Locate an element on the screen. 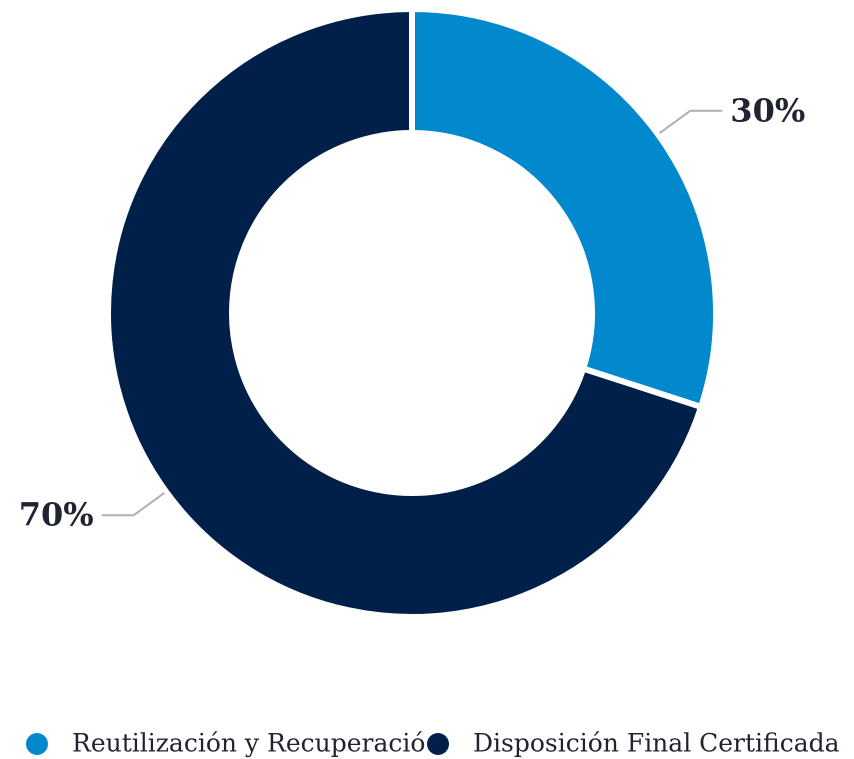 Image resolution: width=854 pixels, height=759 pixels. slice-label: 70% is located at coordinates (56, 515).